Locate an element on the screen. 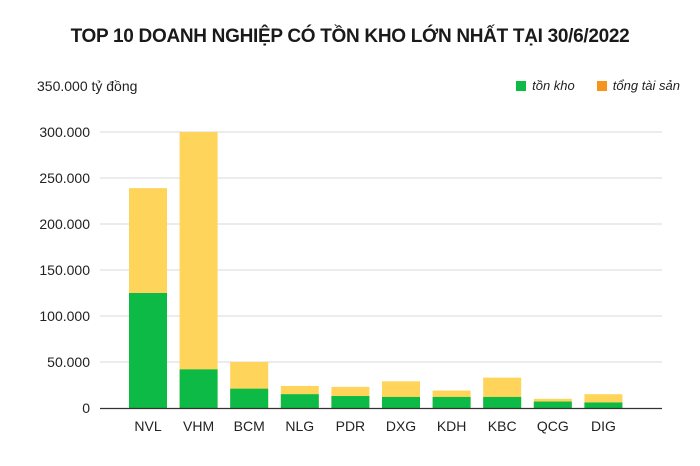  y-tick-label-0: 0 is located at coordinates (86, 408).